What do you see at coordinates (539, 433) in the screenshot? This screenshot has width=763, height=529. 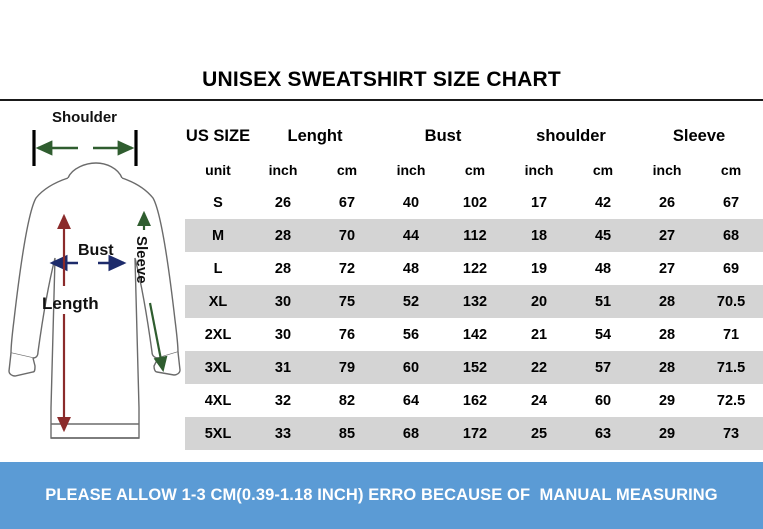 I see `cell-shoulder-inch: 25` at bounding box center [539, 433].